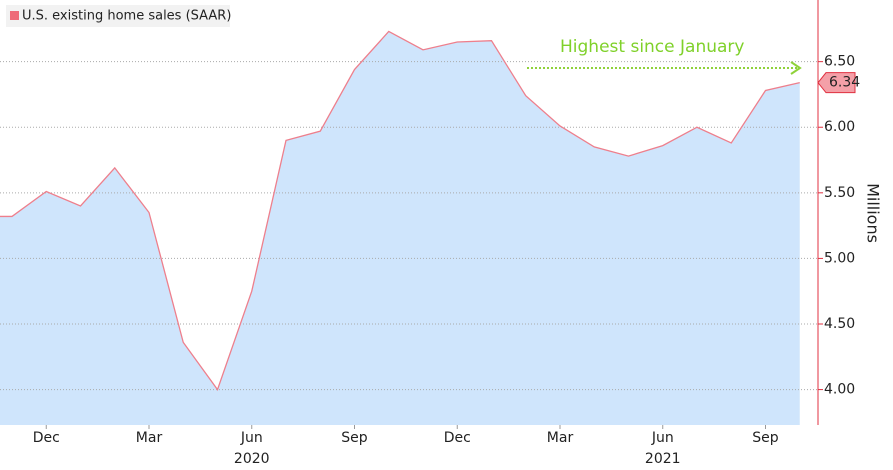 This screenshot has width=893, height=470. I want to click on y-tick-label: 4.00, so click(839, 390).